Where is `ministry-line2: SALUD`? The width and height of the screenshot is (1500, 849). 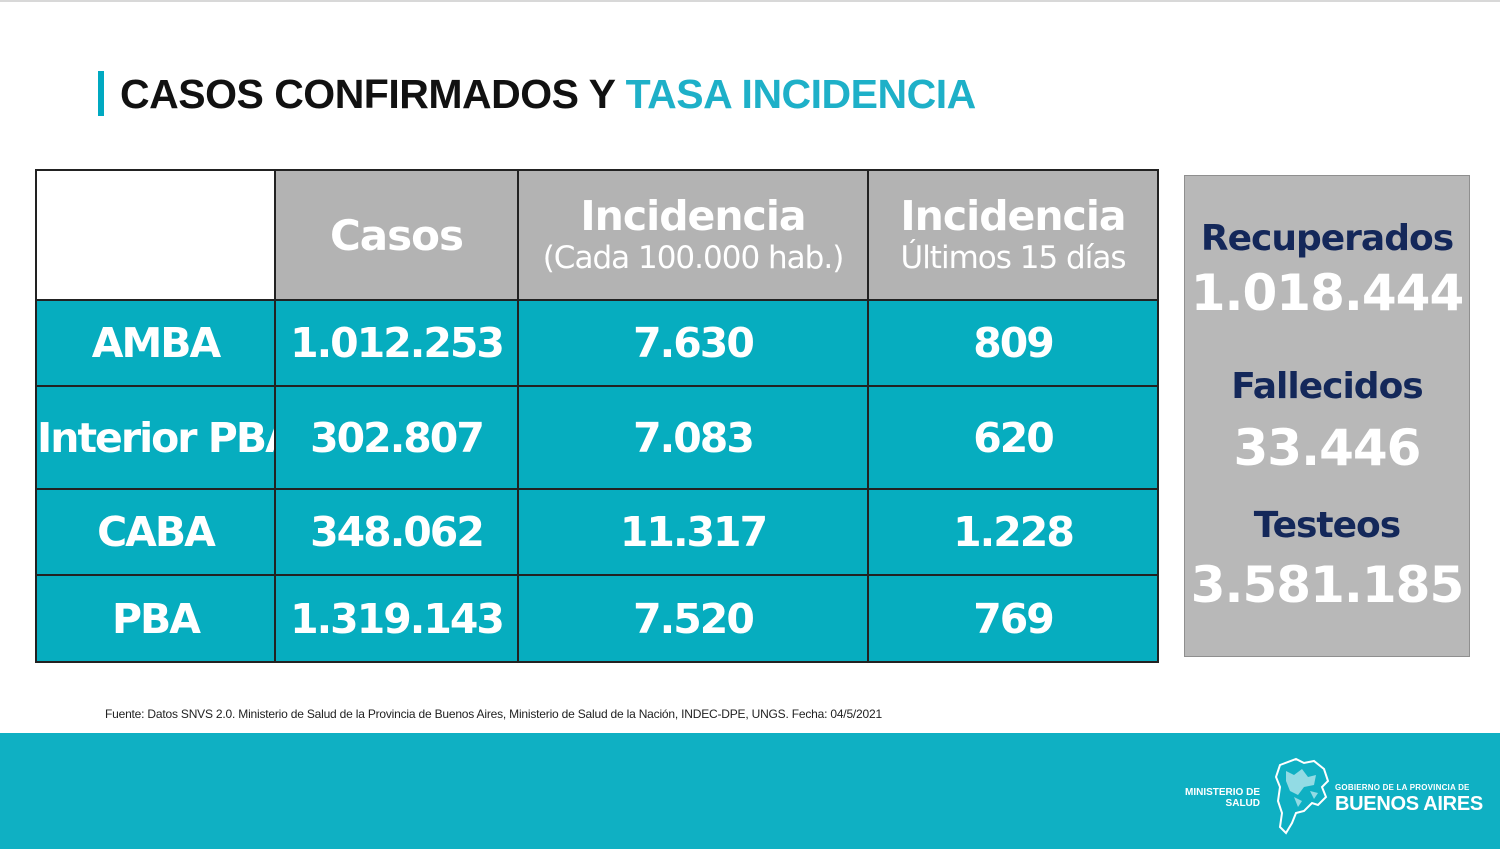 ministry-line2: SALUD is located at coordinates (1242, 803).